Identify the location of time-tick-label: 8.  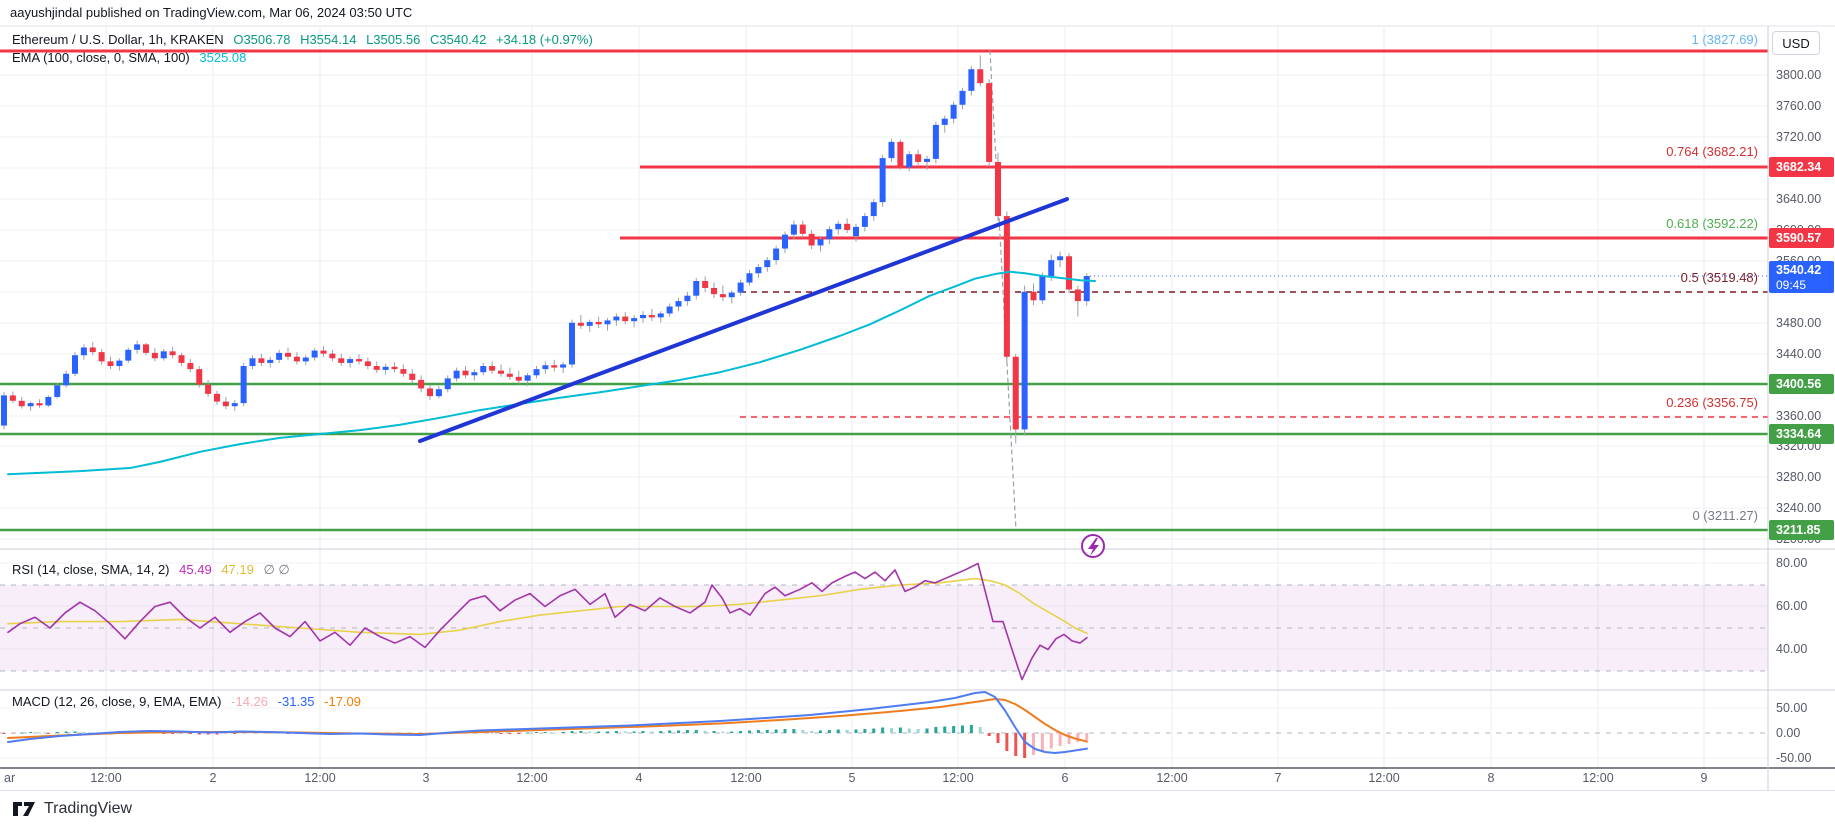
(1491, 778).